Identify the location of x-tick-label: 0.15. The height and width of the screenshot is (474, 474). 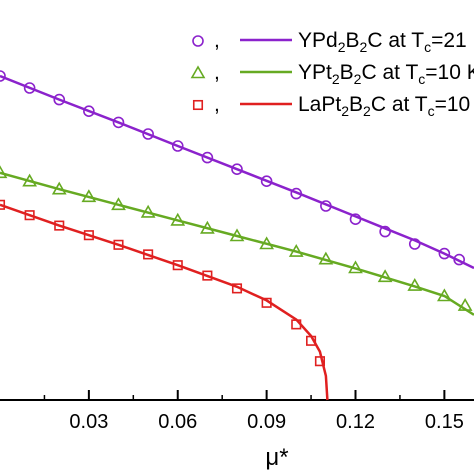
(444, 422).